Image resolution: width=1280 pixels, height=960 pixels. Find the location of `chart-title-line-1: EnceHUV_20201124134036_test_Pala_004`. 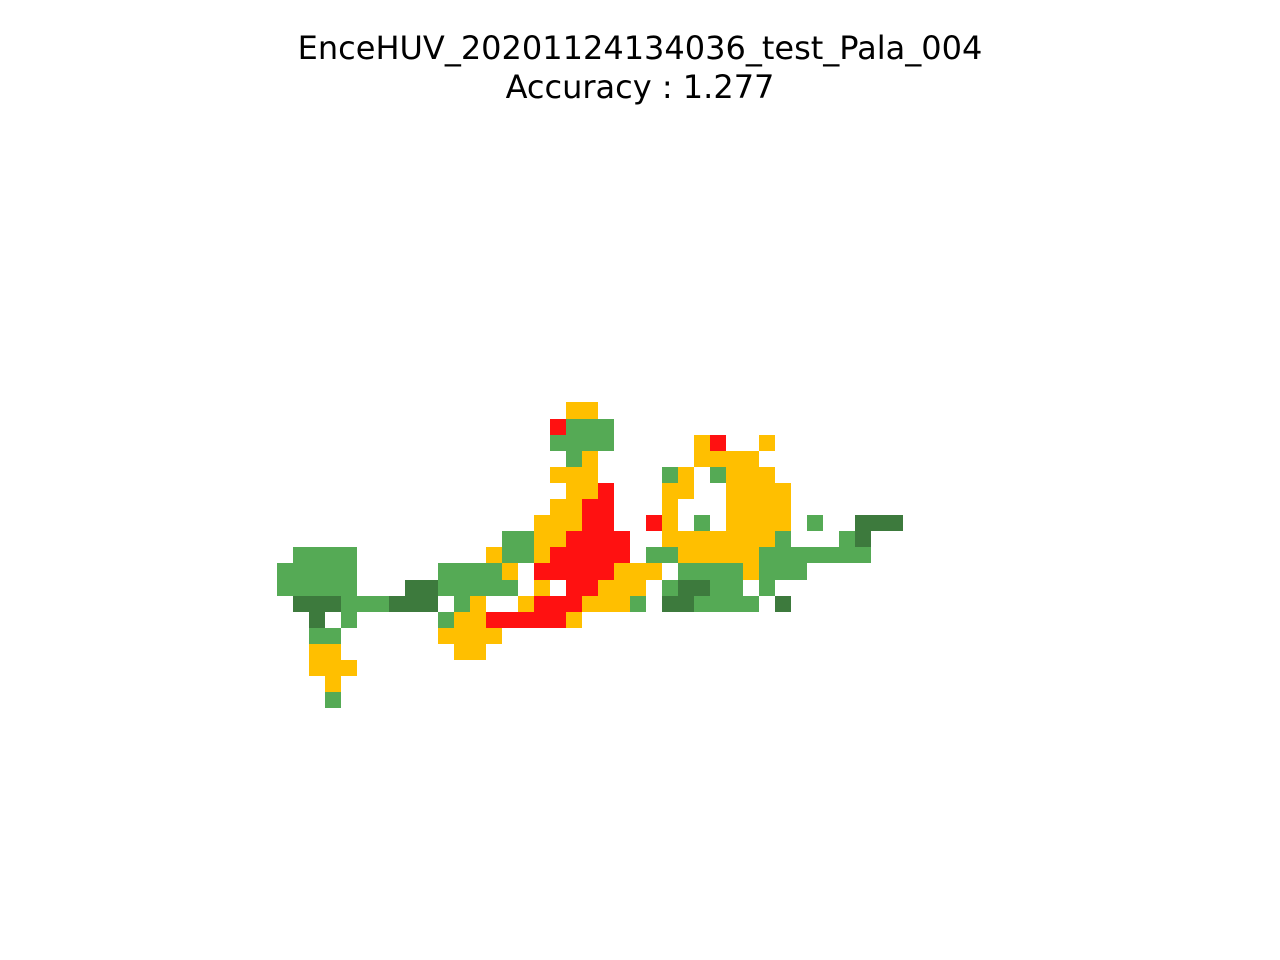

chart-title-line-1: EnceHUV_20201124134036_test_Pala_004 is located at coordinates (640, 48).